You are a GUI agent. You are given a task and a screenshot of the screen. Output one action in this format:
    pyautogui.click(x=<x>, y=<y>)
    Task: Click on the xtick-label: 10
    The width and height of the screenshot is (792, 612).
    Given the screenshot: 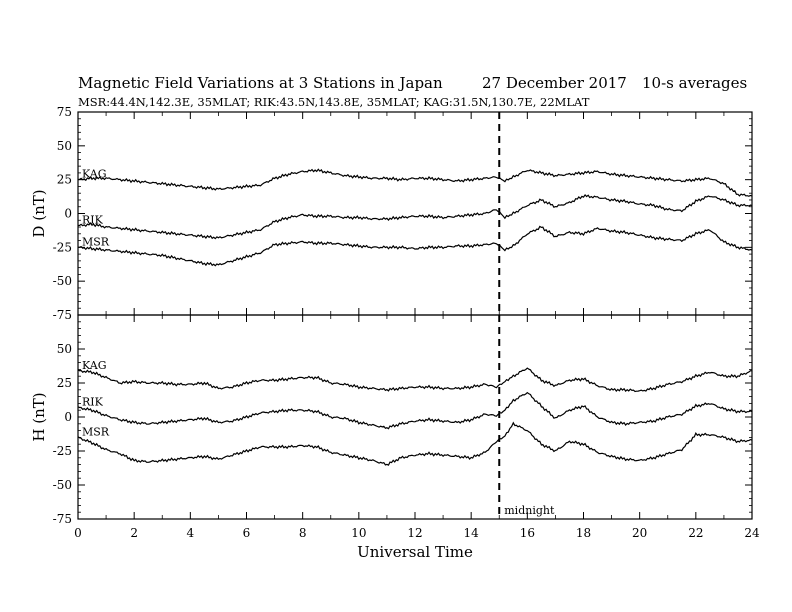 What is the action you would take?
    pyautogui.click(x=358, y=533)
    